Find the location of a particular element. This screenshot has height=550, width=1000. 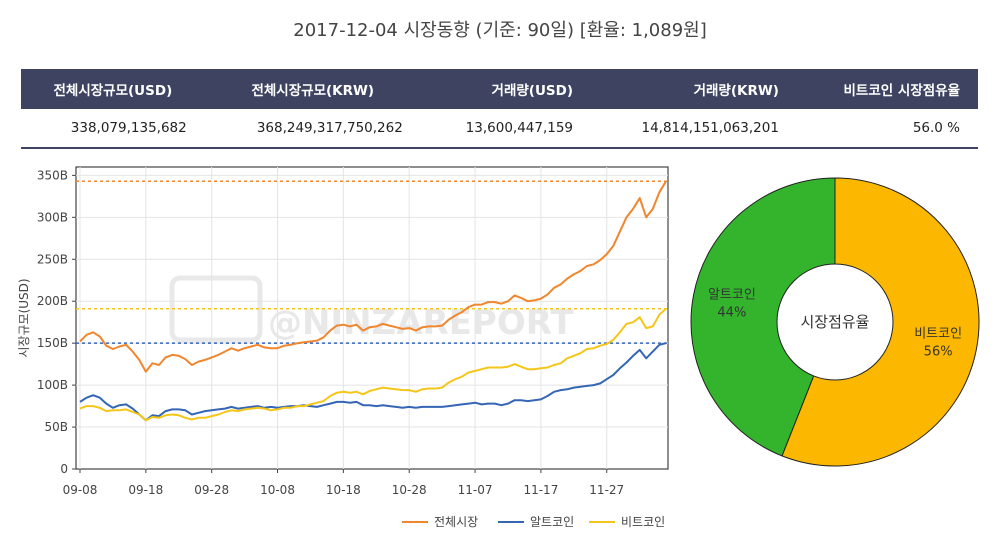

value-volume-krw: 14,814,151,063,201 is located at coordinates (694, 129).